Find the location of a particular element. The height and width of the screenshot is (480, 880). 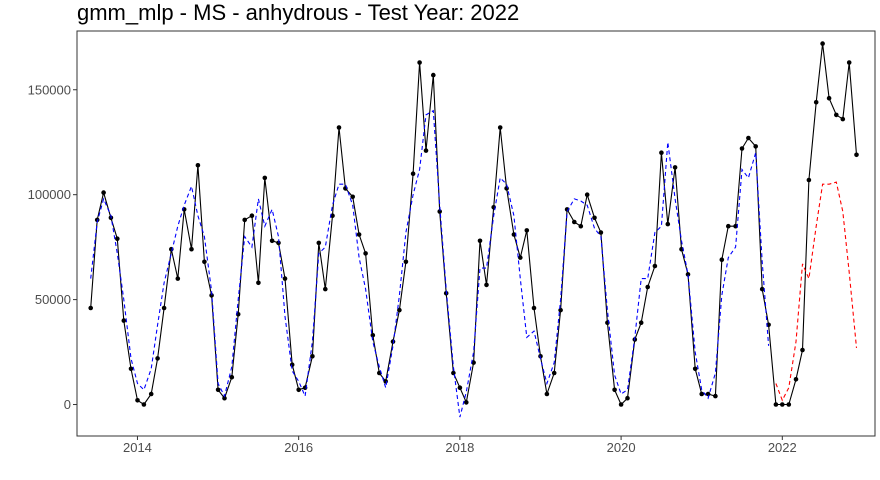

y-tick-label: 100000 is located at coordinates (49, 194).